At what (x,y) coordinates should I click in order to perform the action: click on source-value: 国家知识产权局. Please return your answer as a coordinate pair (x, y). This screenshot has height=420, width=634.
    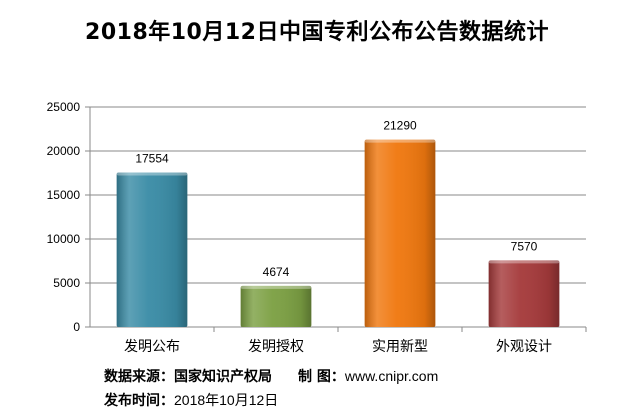
    Looking at the image, I should click on (223, 377).